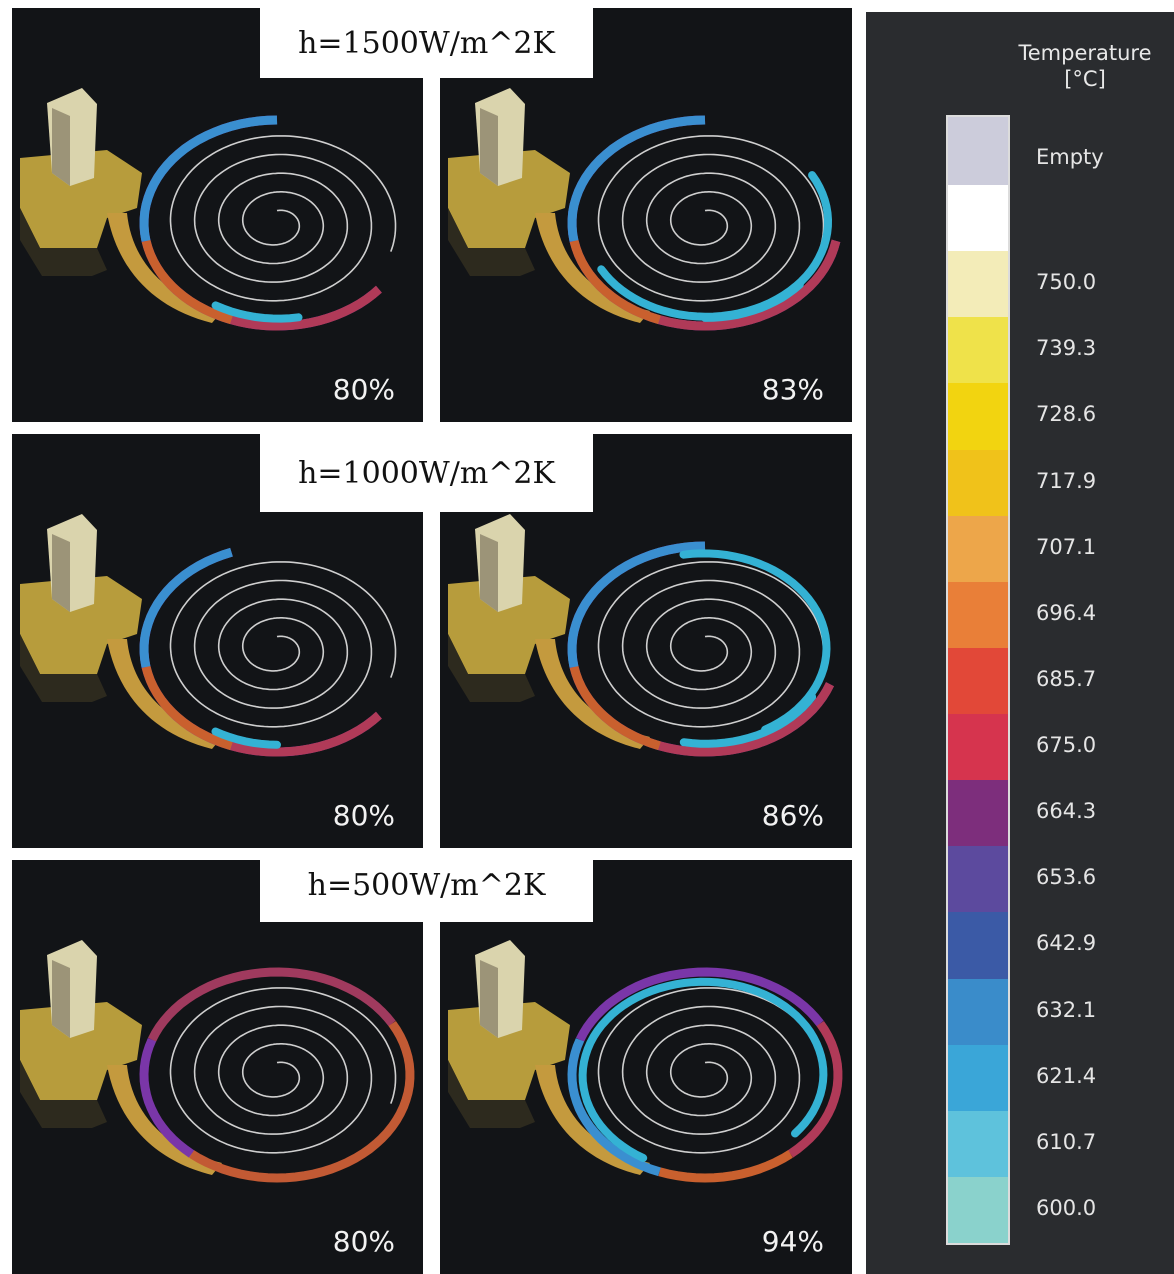 Image resolution: width=1174 pixels, height=1274 pixels. What do you see at coordinates (426, 43) in the screenshot?
I see `row1-label: h=1500W/m^2K` at bounding box center [426, 43].